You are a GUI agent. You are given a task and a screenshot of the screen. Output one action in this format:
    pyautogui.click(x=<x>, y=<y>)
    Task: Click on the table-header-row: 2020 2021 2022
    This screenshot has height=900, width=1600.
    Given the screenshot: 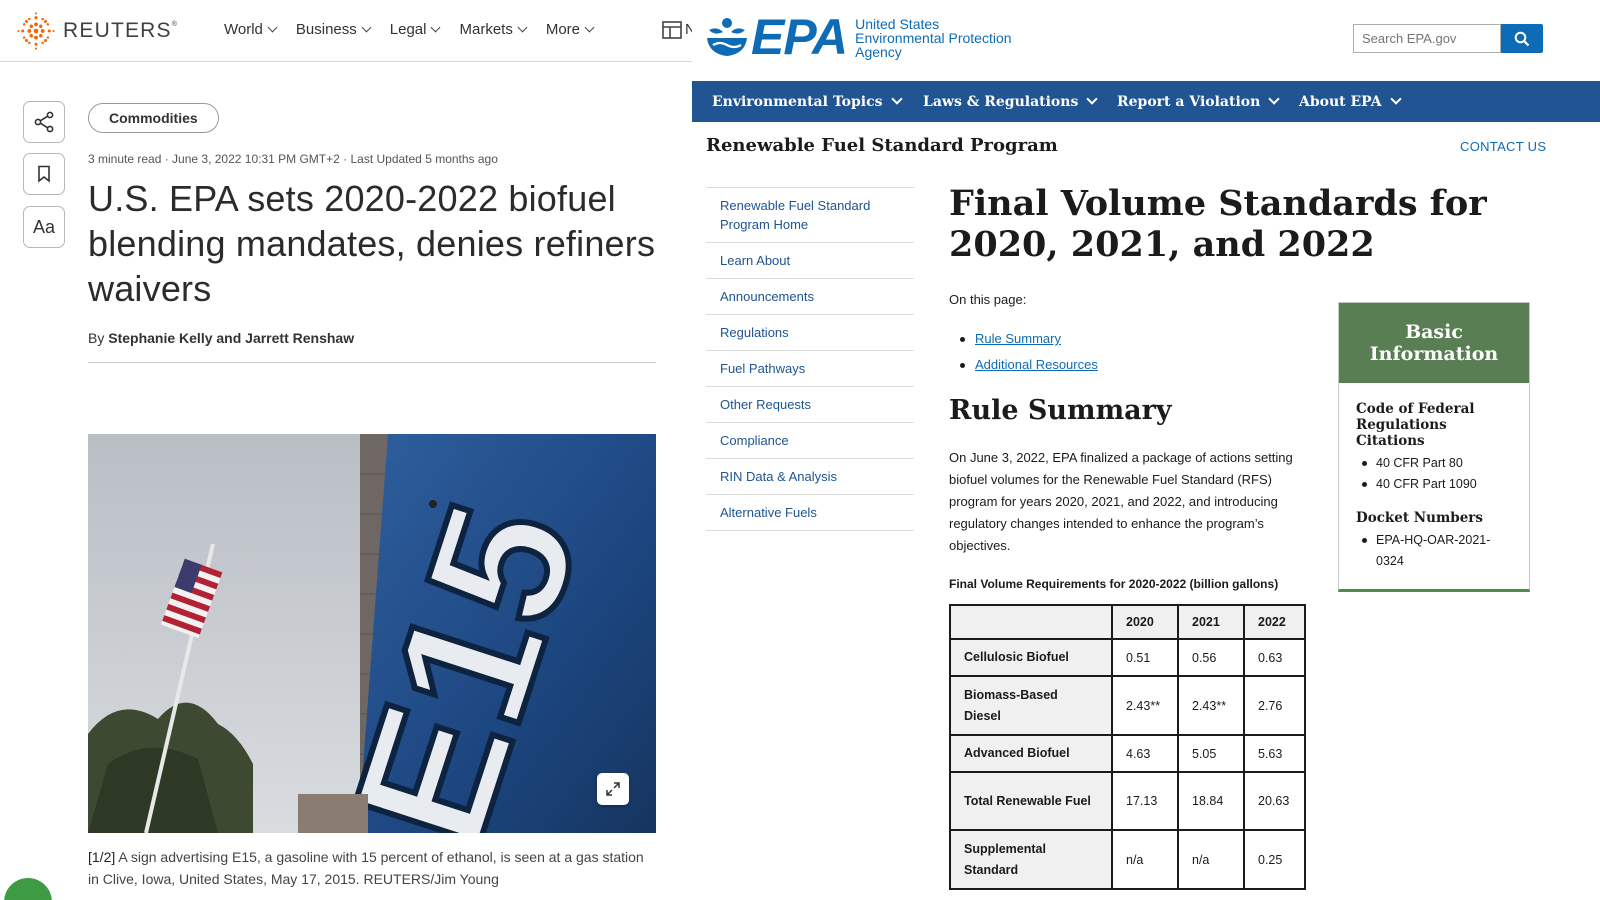 What is the action you would take?
    pyautogui.click(x=1127, y=622)
    